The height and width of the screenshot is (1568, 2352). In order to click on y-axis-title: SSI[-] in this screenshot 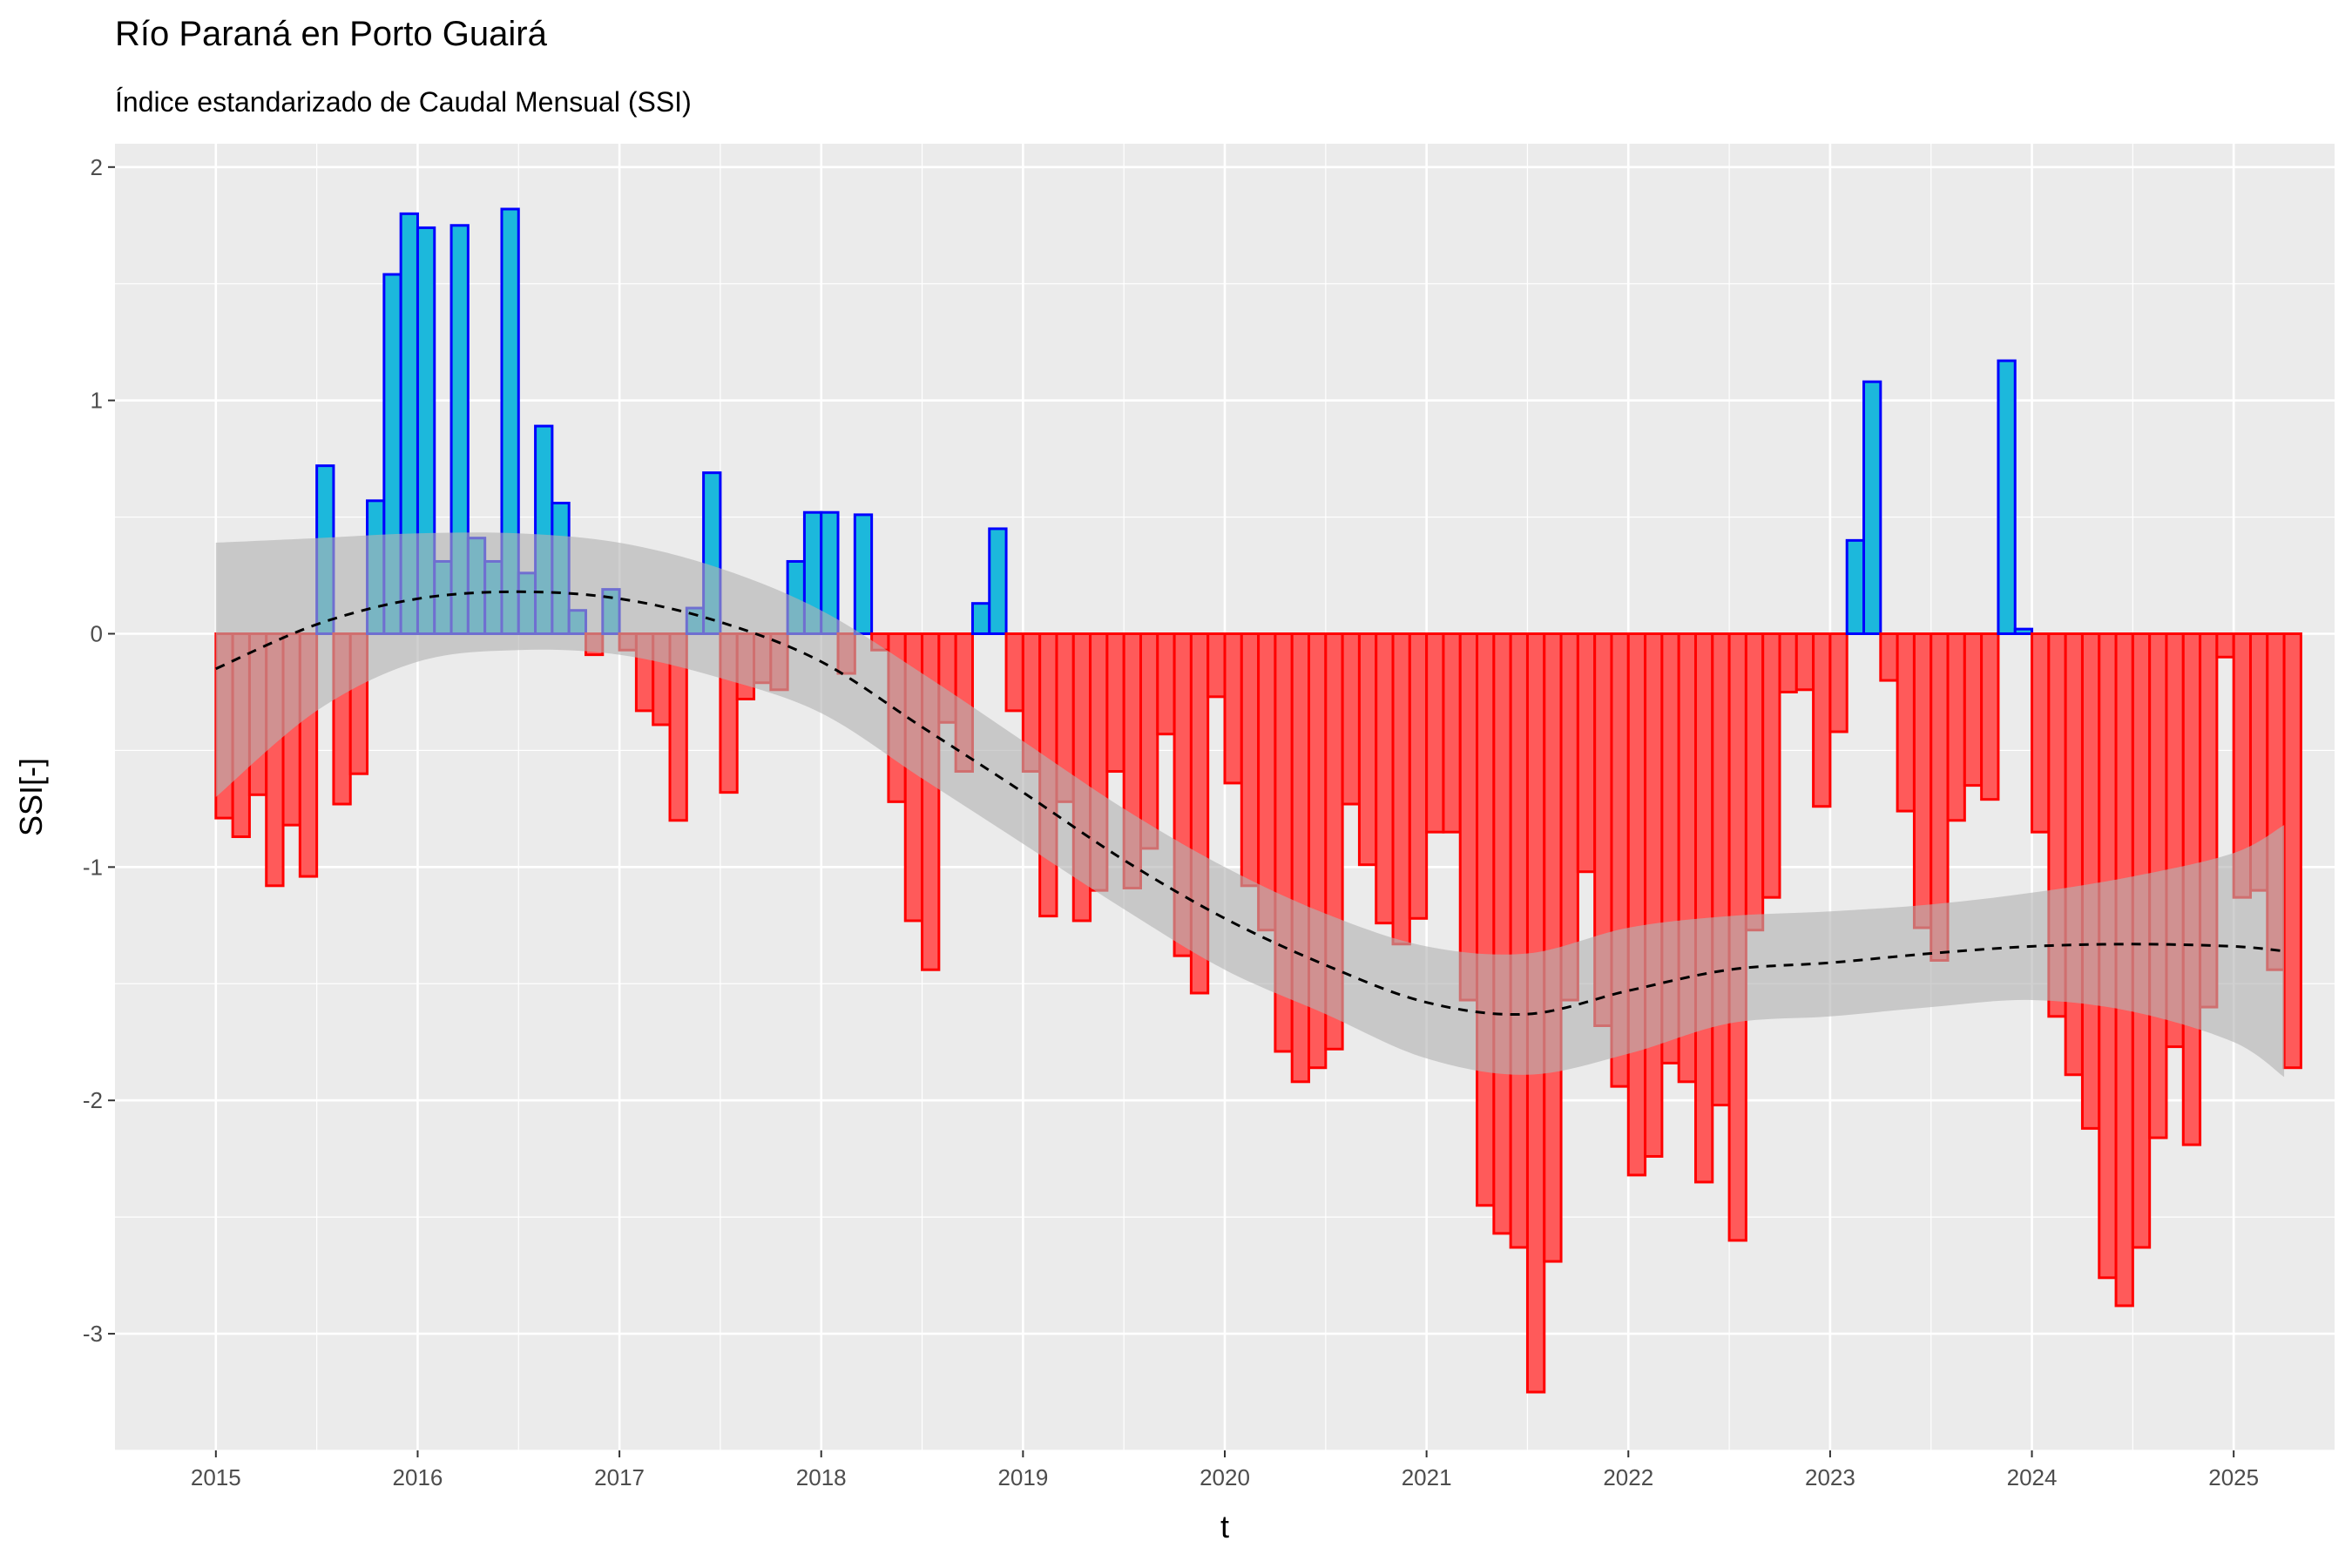, I will do `click(31, 797)`.